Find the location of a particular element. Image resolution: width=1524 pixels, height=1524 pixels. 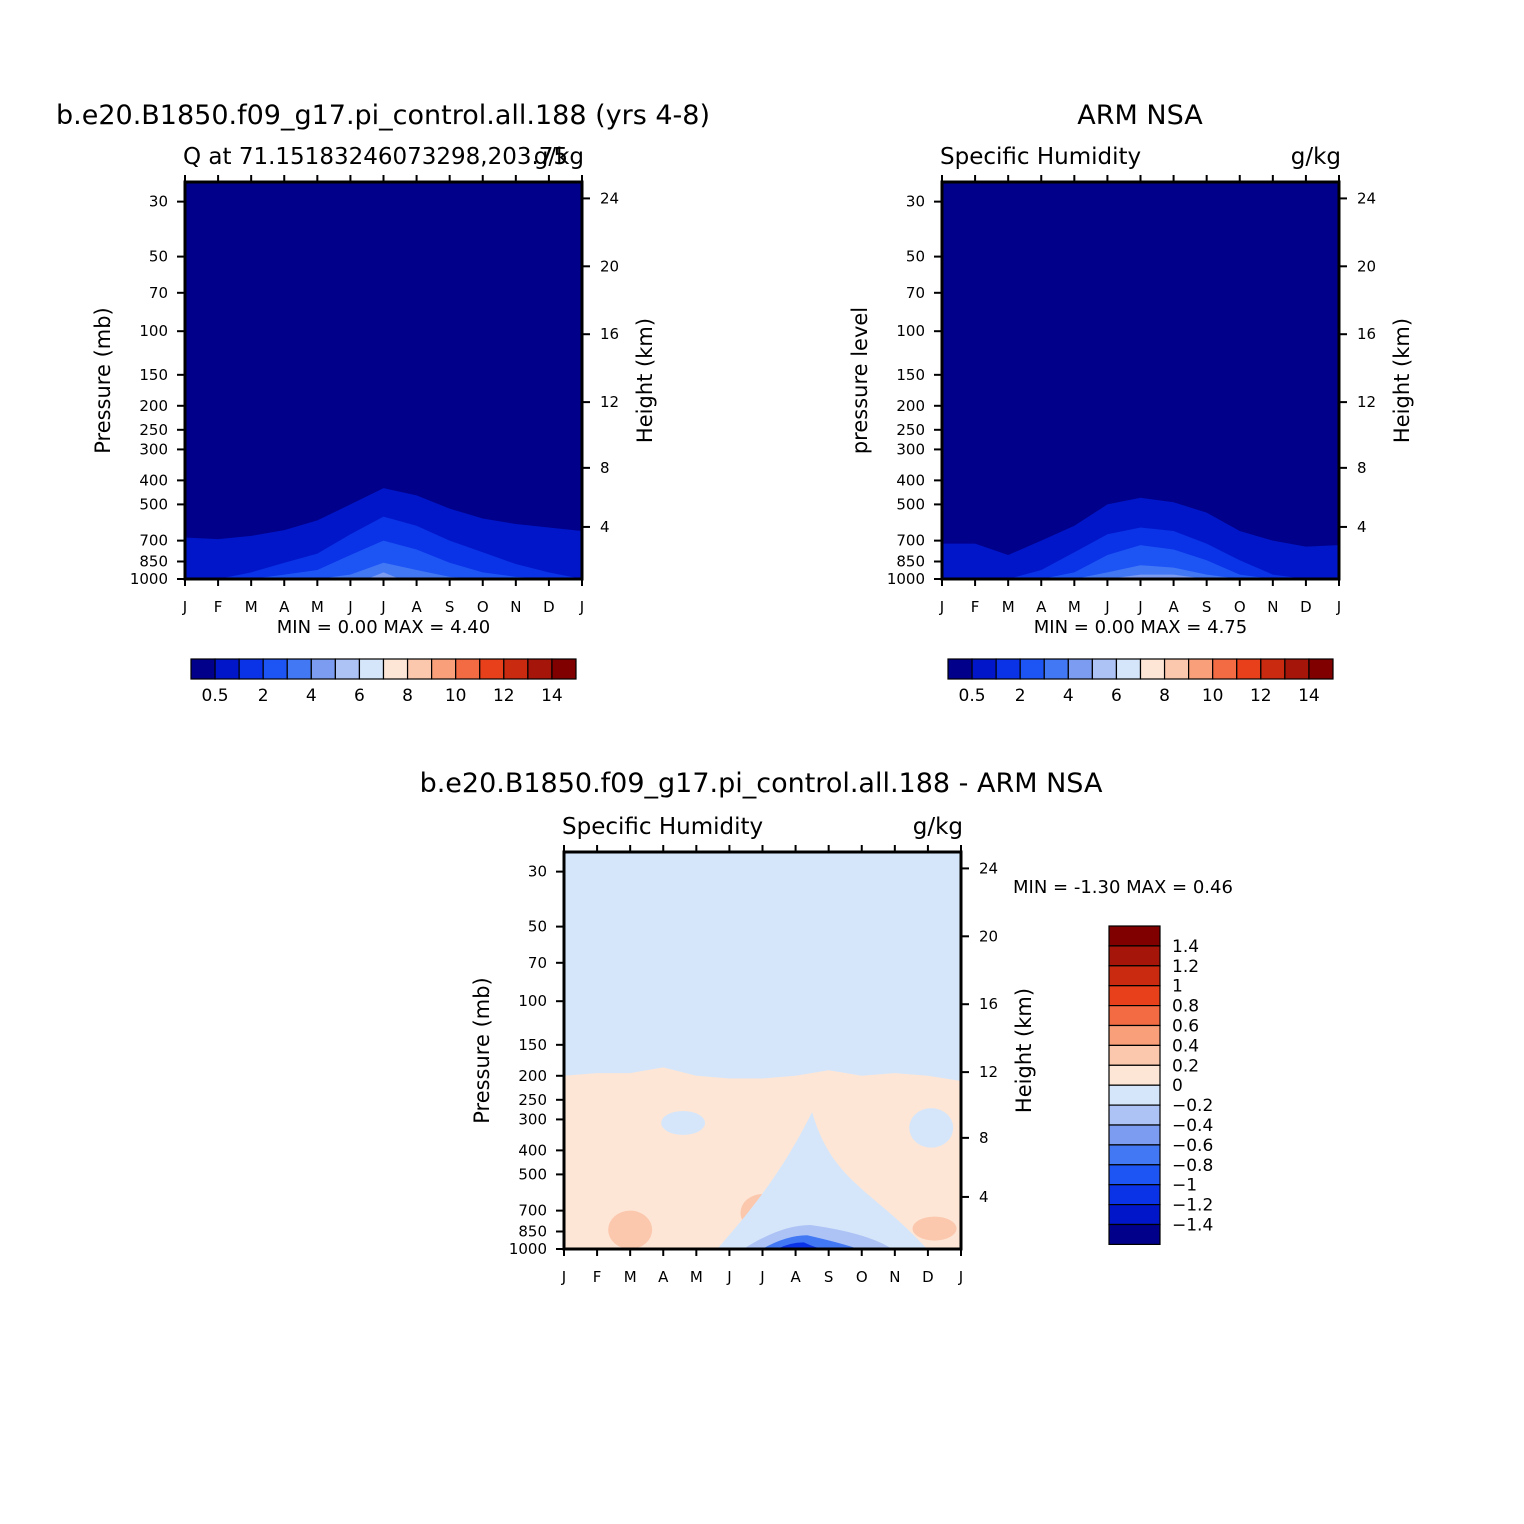

model-x-tick-label: O is located at coordinates (483, 607).